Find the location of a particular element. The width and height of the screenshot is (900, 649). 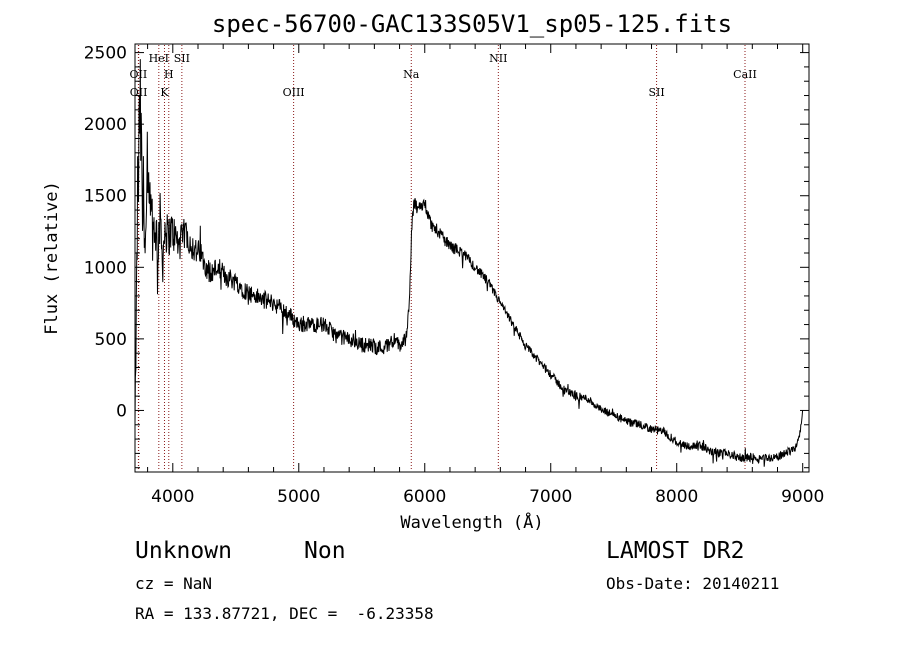

x-tick-label: 4000 is located at coordinates (172, 497).